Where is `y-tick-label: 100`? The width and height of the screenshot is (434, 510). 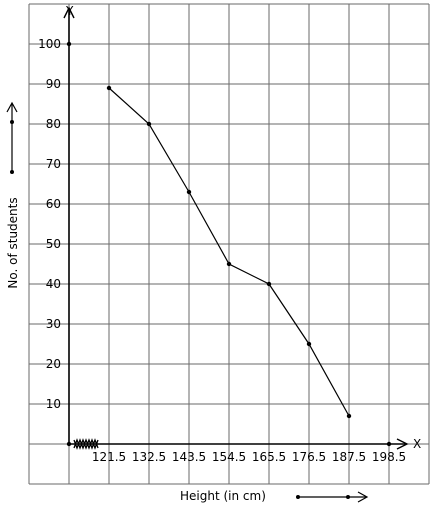 y-tick-label: 100 is located at coordinates (49, 44).